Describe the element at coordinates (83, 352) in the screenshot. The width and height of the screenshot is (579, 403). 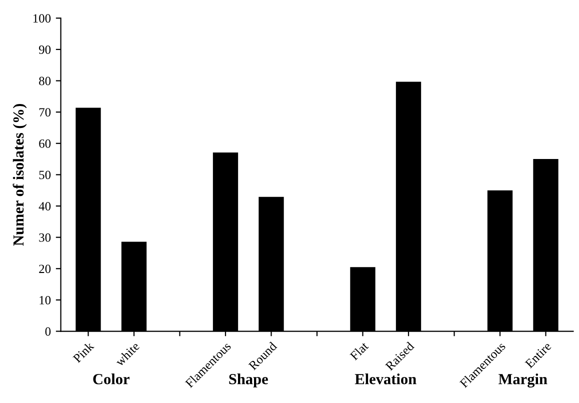
I see `x-tick-label: Pink` at that location.